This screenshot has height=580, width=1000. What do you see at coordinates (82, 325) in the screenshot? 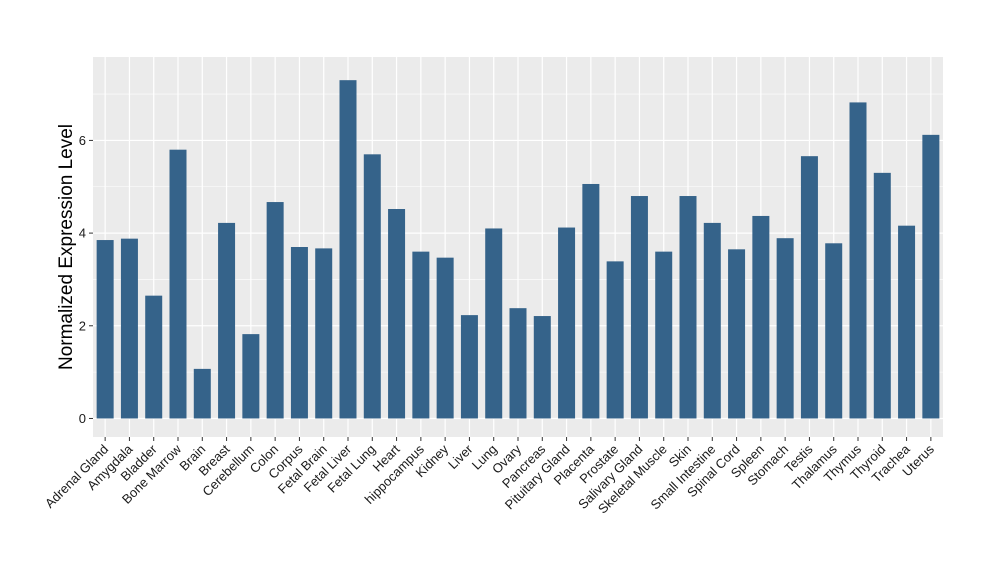
I see `y-tick-label: 2` at bounding box center [82, 325].